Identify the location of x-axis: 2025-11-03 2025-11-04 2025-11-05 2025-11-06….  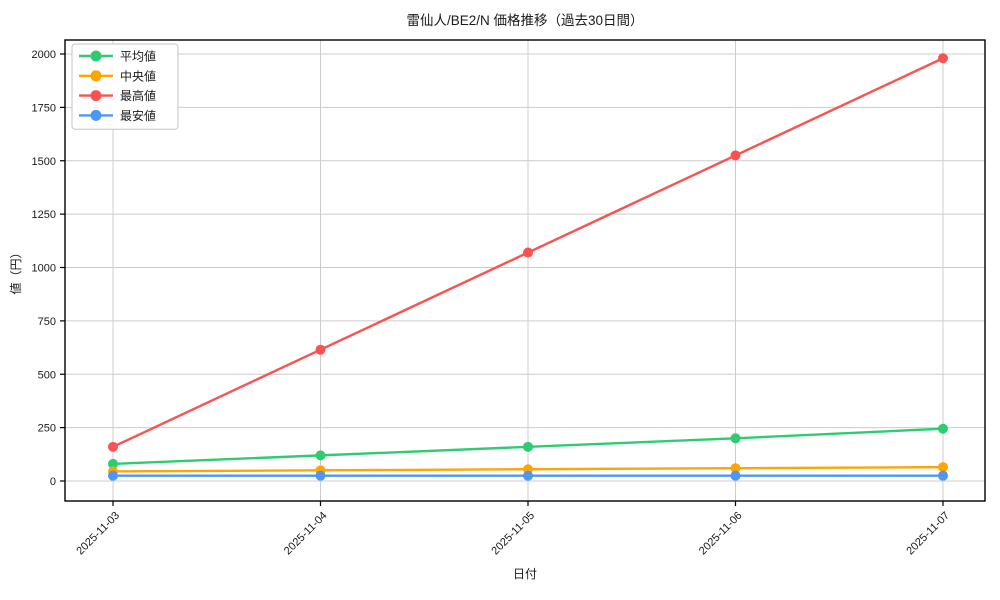
(513, 529).